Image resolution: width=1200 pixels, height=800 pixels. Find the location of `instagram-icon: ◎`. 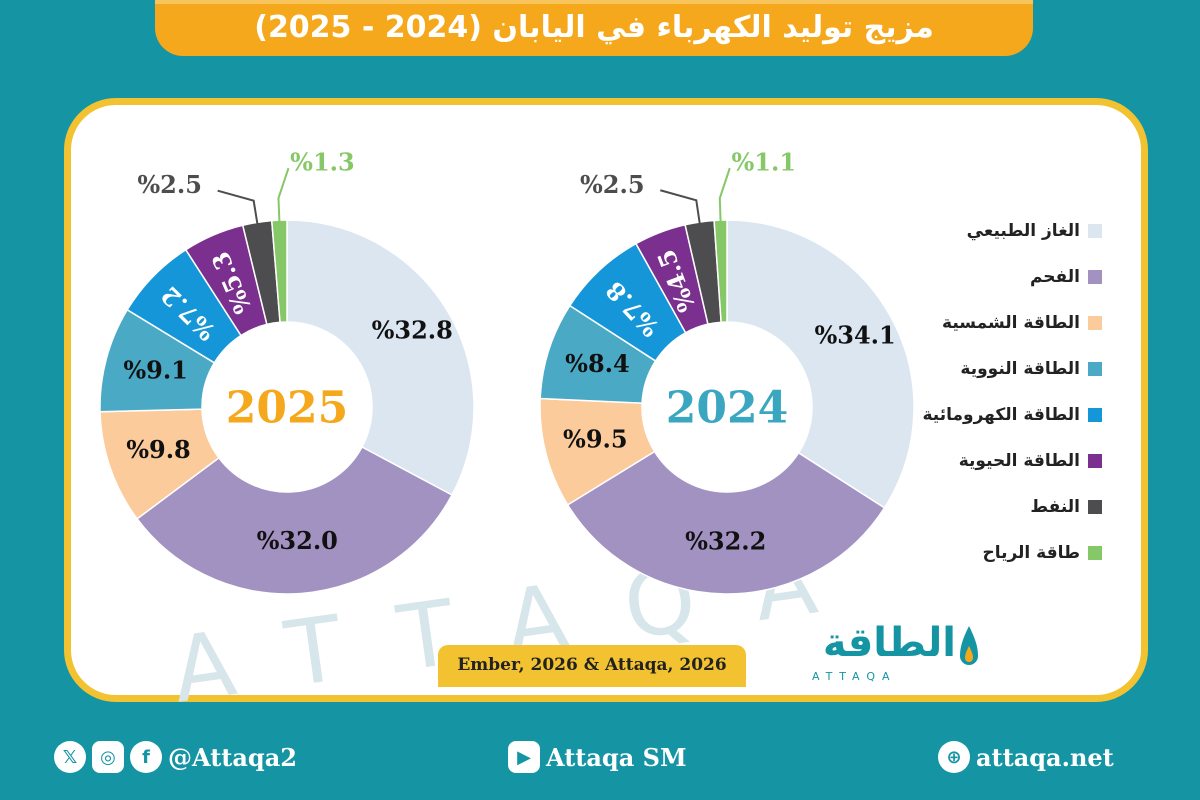

instagram-icon: ◎ is located at coordinates (108, 757).